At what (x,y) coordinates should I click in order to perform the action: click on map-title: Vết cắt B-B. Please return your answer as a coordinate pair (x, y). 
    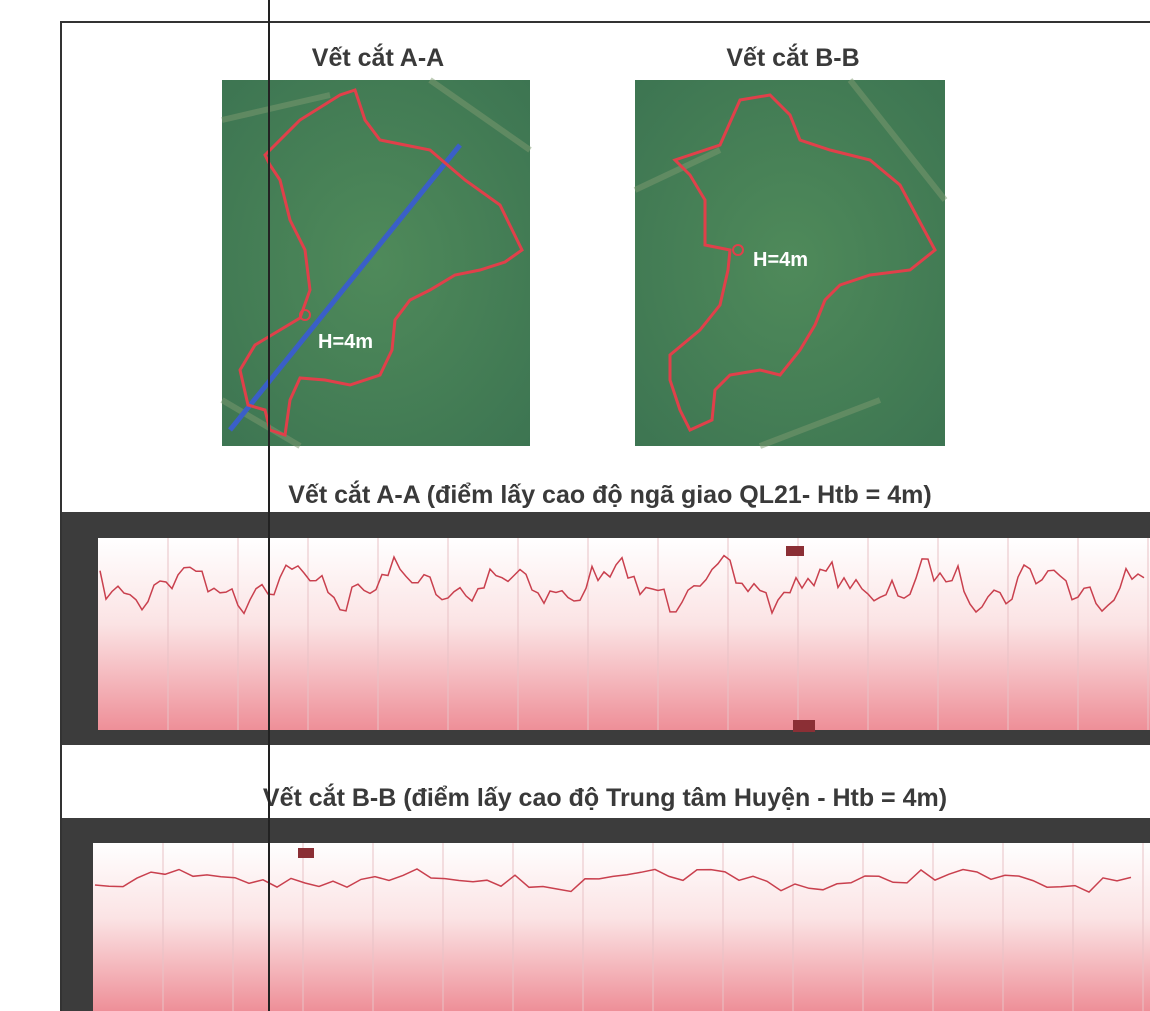
    Looking at the image, I should click on (792, 57).